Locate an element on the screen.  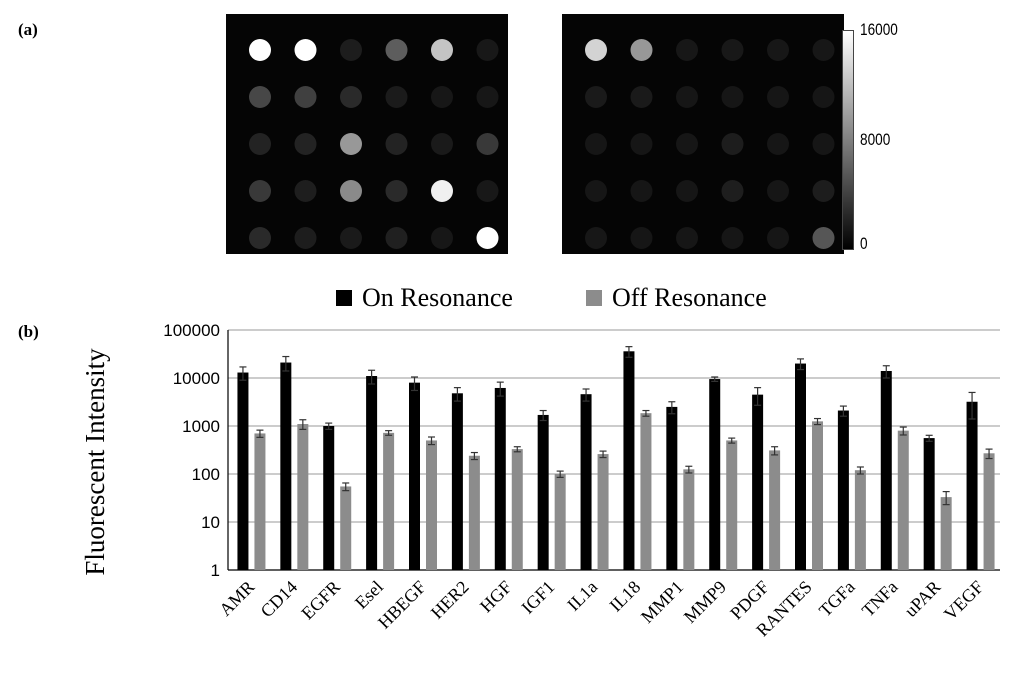
bar-off-TNFa is located at coordinates (903, 500).